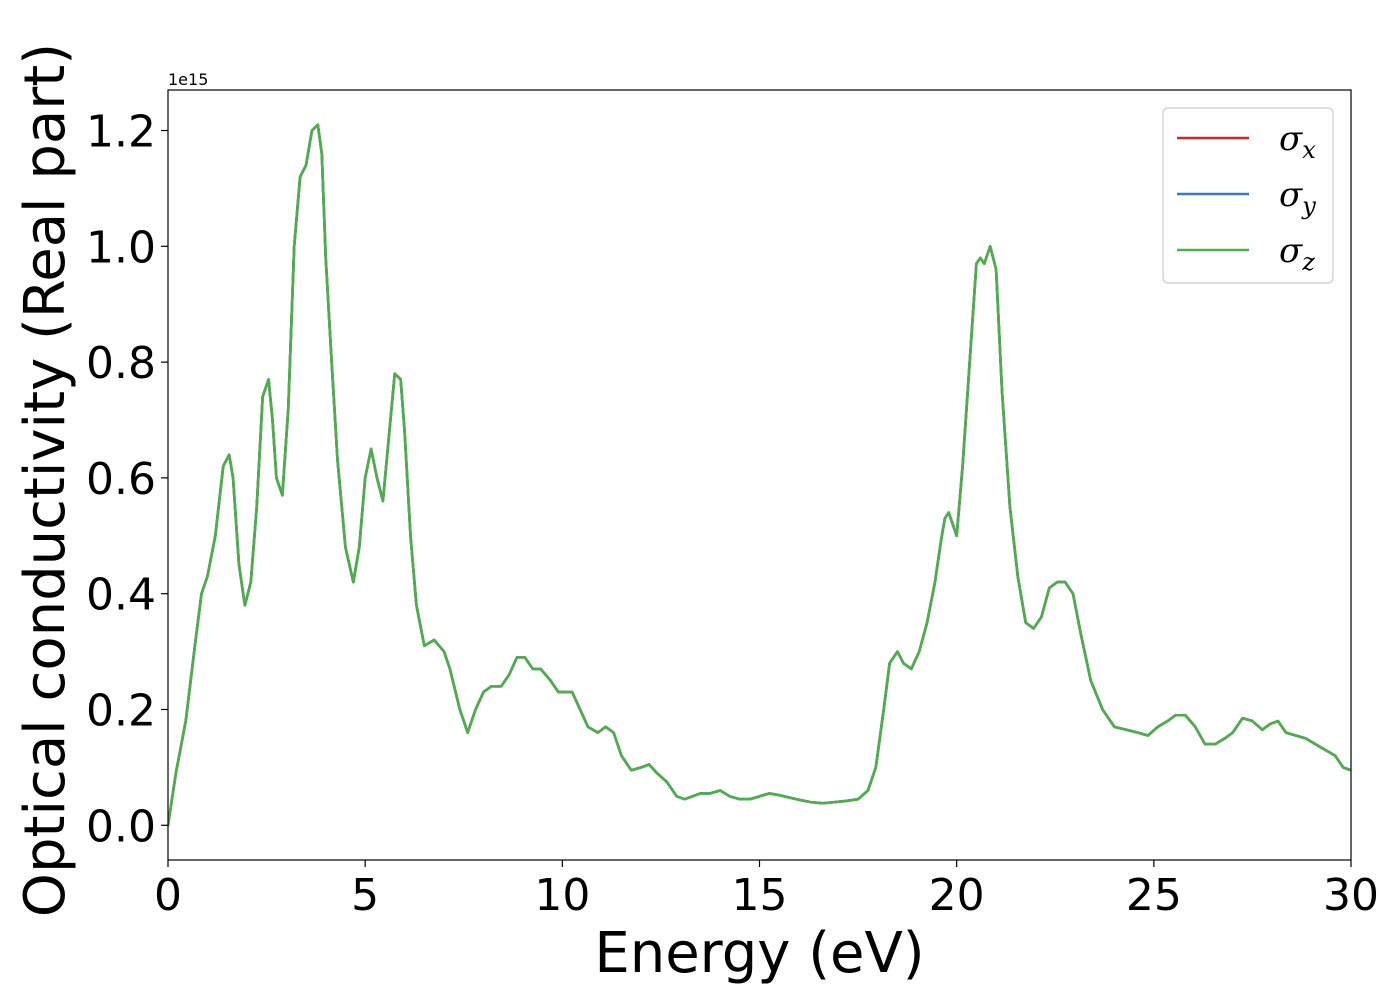 Image resolution: width=1400 pixels, height=1004 pixels. Describe the element at coordinates (1154, 895) in the screenshot. I see `x-tick-label: 25` at that location.